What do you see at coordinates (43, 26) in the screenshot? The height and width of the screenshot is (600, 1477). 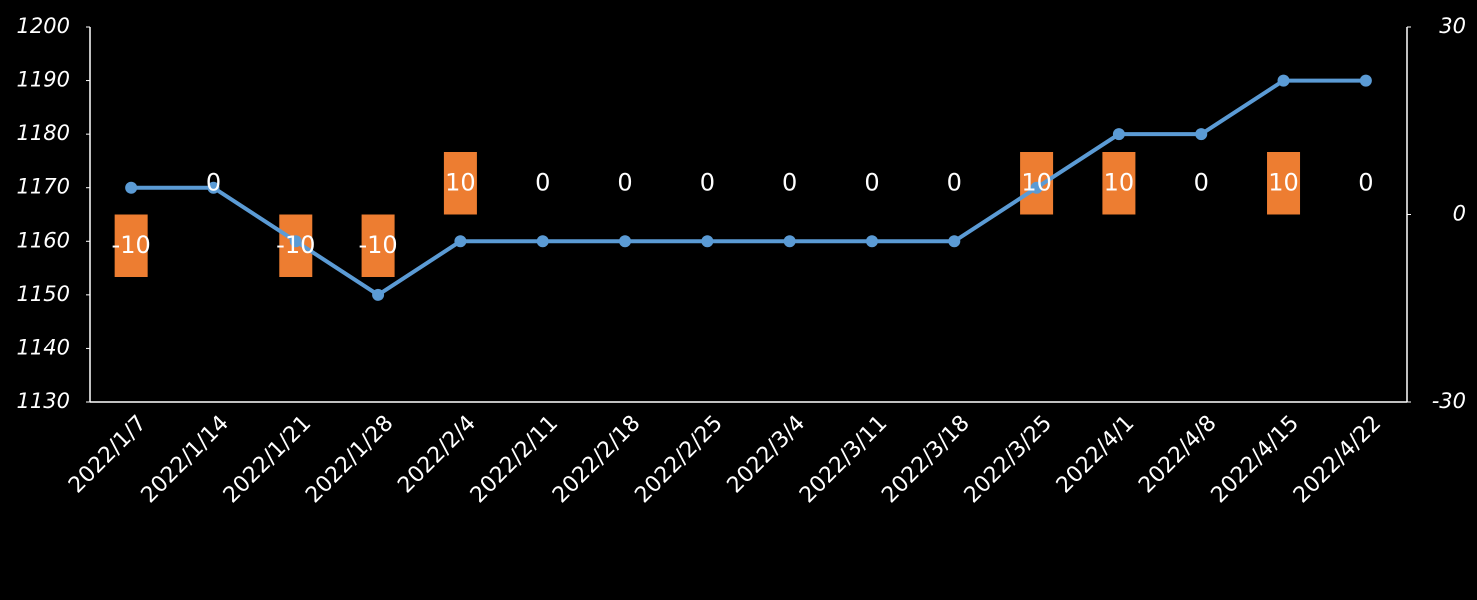 I see `y-tick-label: 1200` at bounding box center [43, 26].